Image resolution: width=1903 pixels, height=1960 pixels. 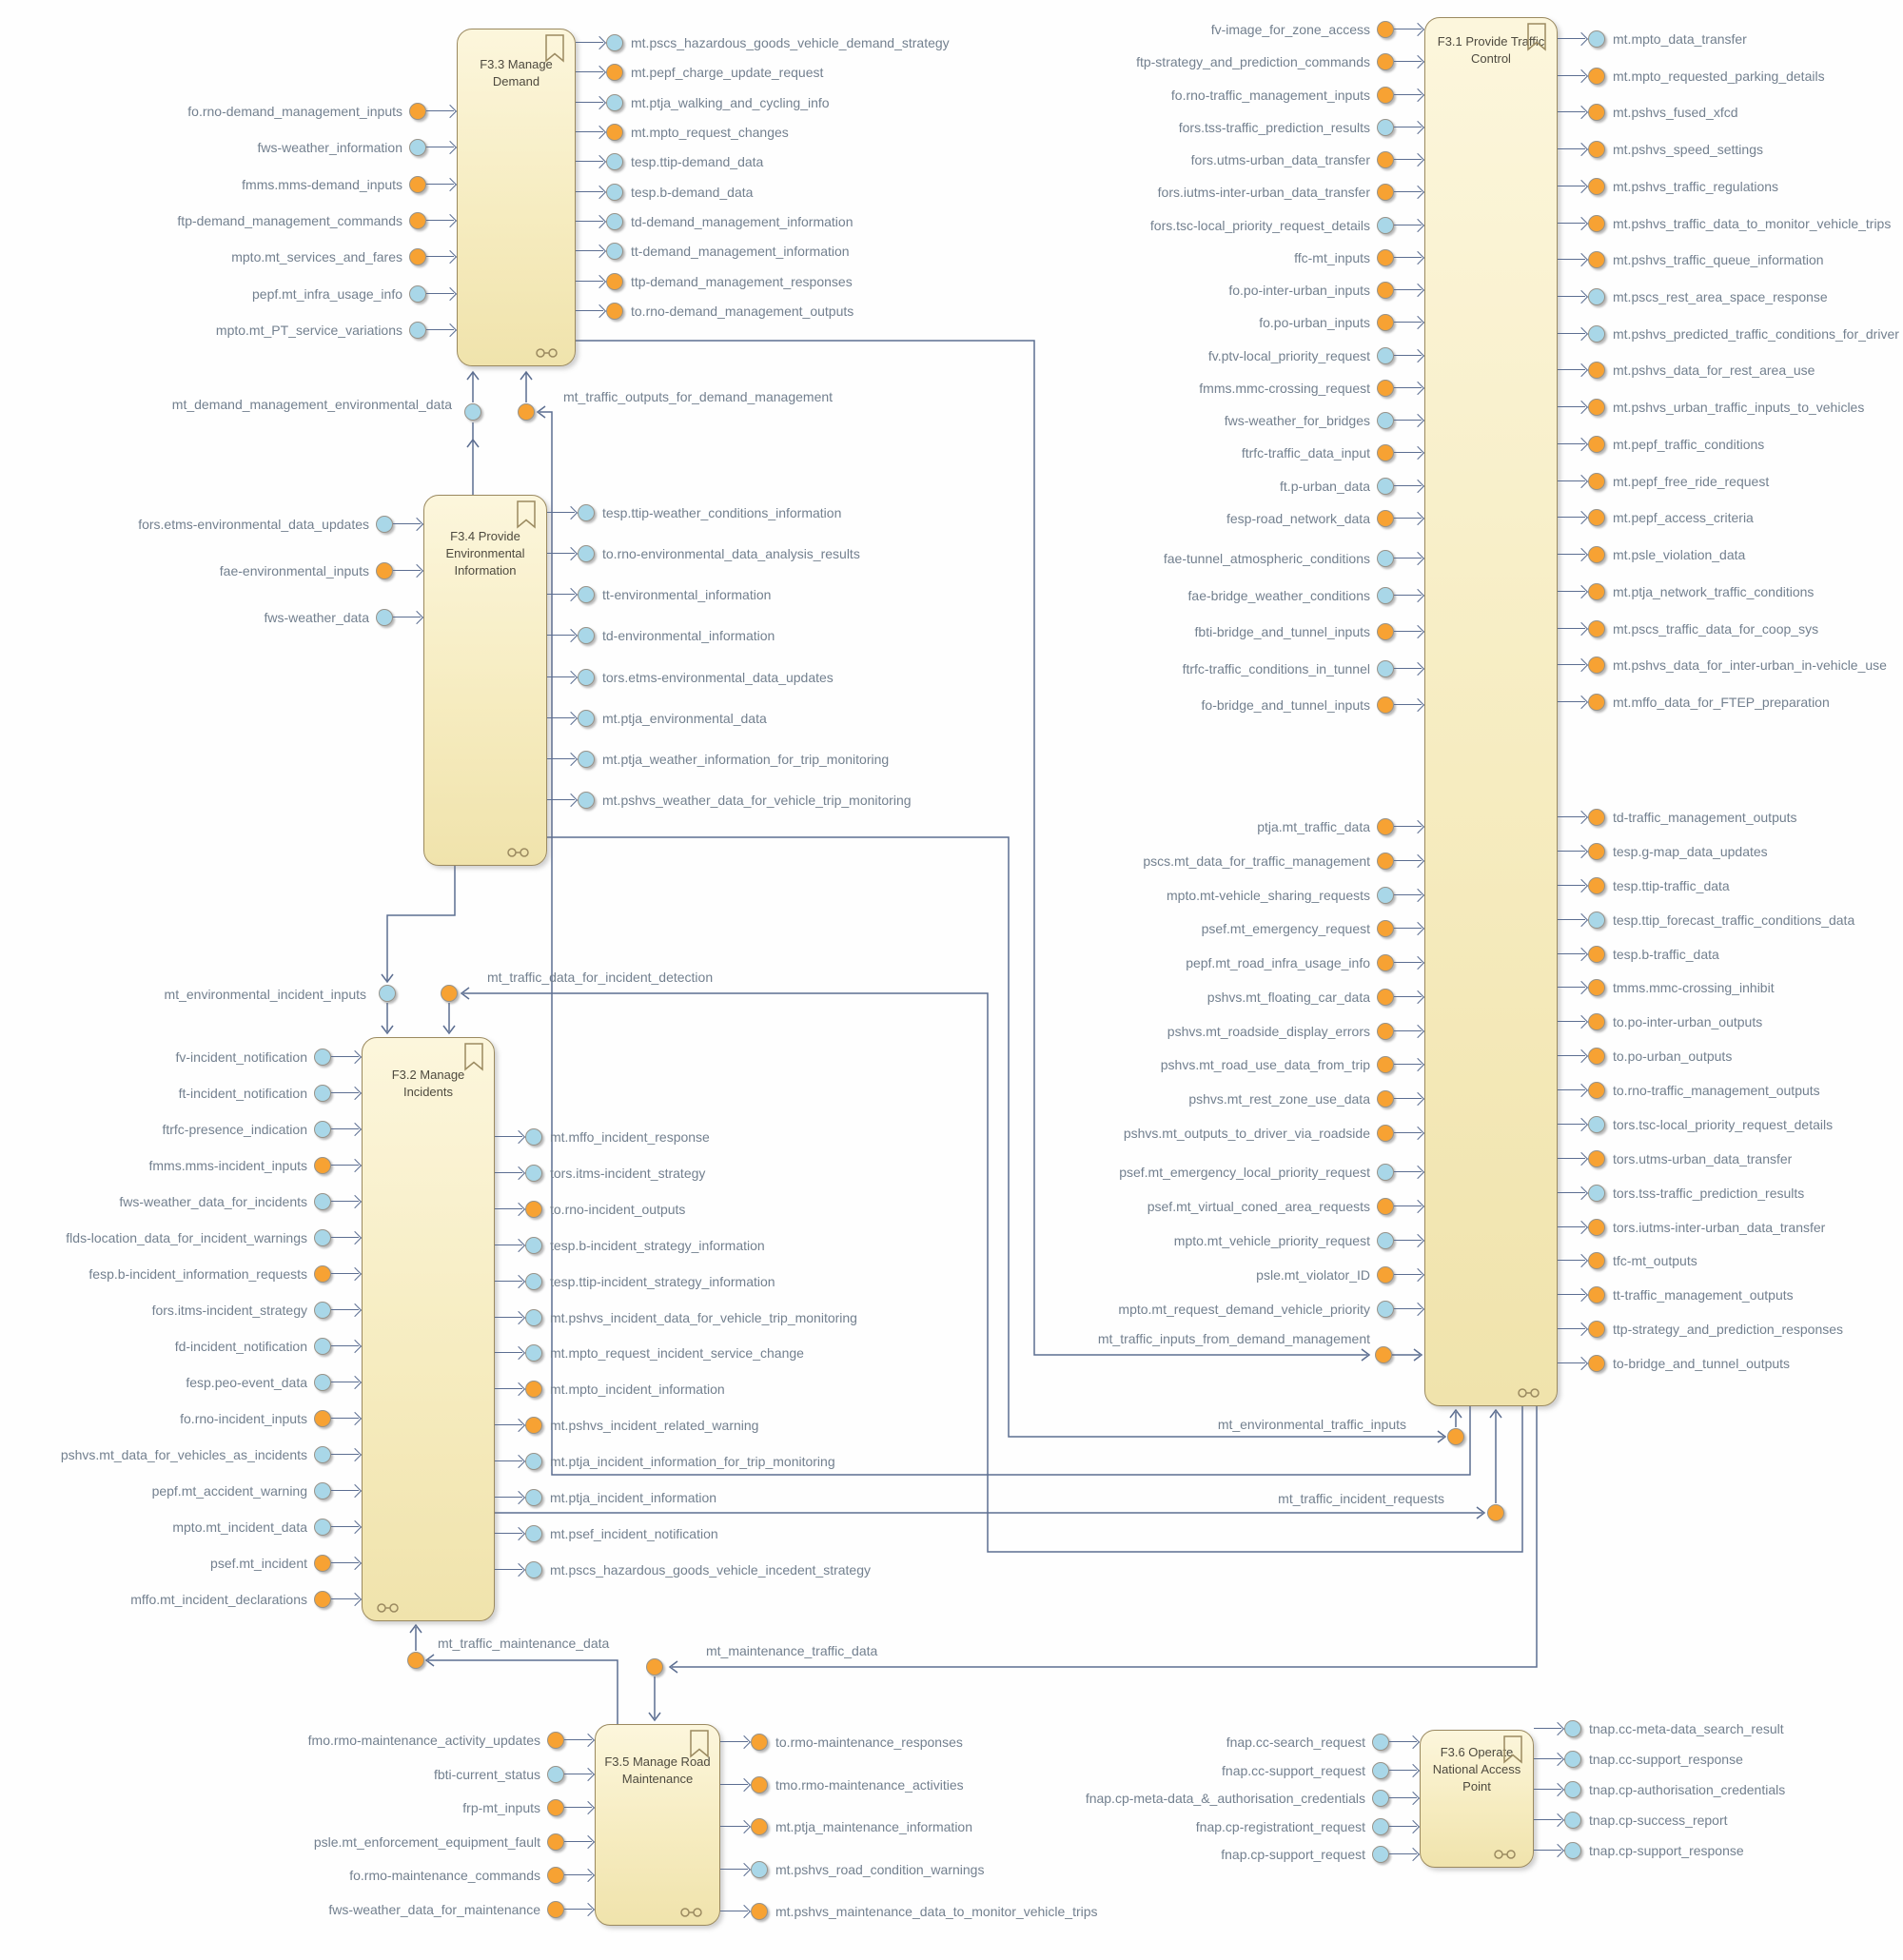 I want to click on function-box-f32: F3.2 Manage Incidents, so click(x=429, y=1329).